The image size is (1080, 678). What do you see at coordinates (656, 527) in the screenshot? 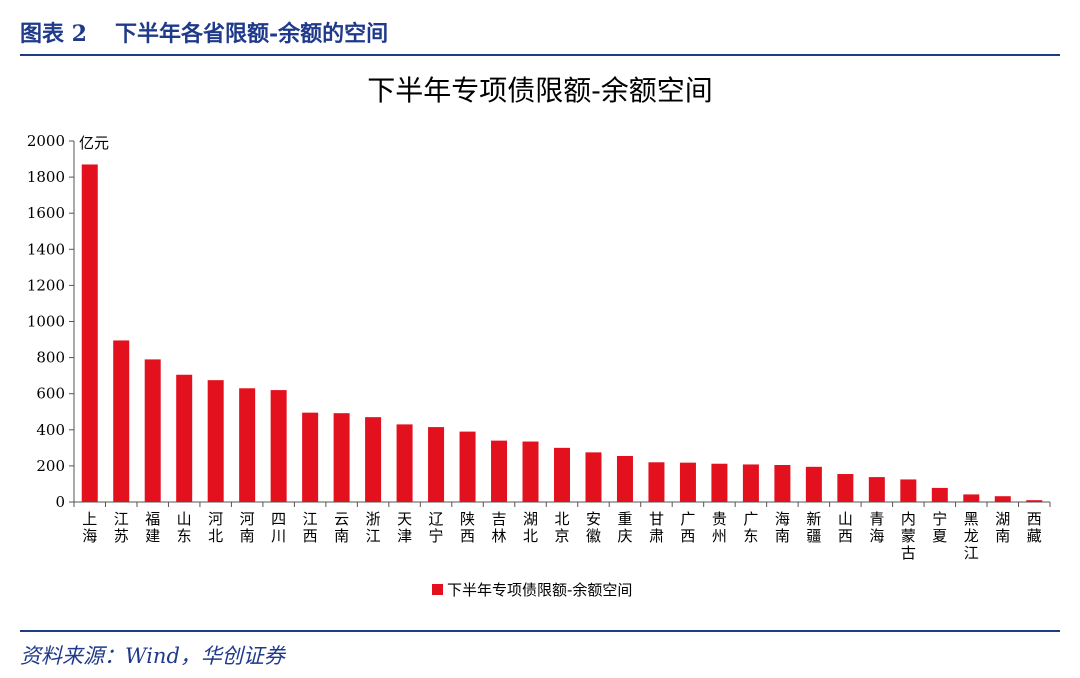
I see `x-tick-label: 甘肃` at bounding box center [656, 527].